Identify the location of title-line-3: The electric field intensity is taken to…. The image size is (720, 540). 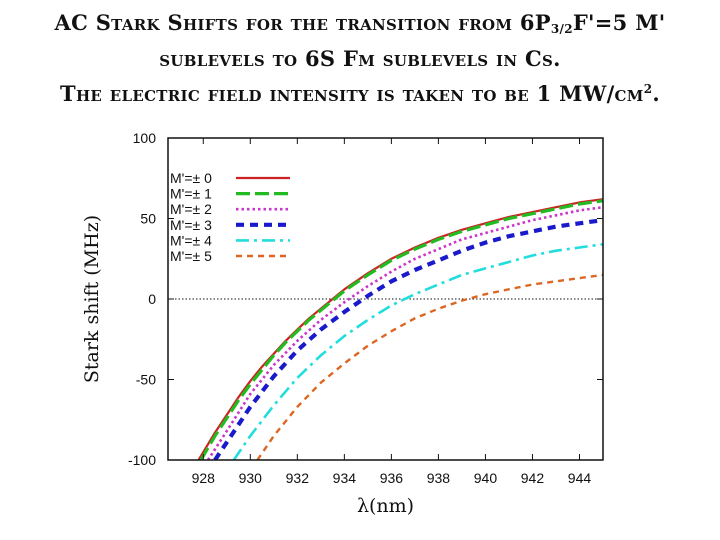
(360, 91).